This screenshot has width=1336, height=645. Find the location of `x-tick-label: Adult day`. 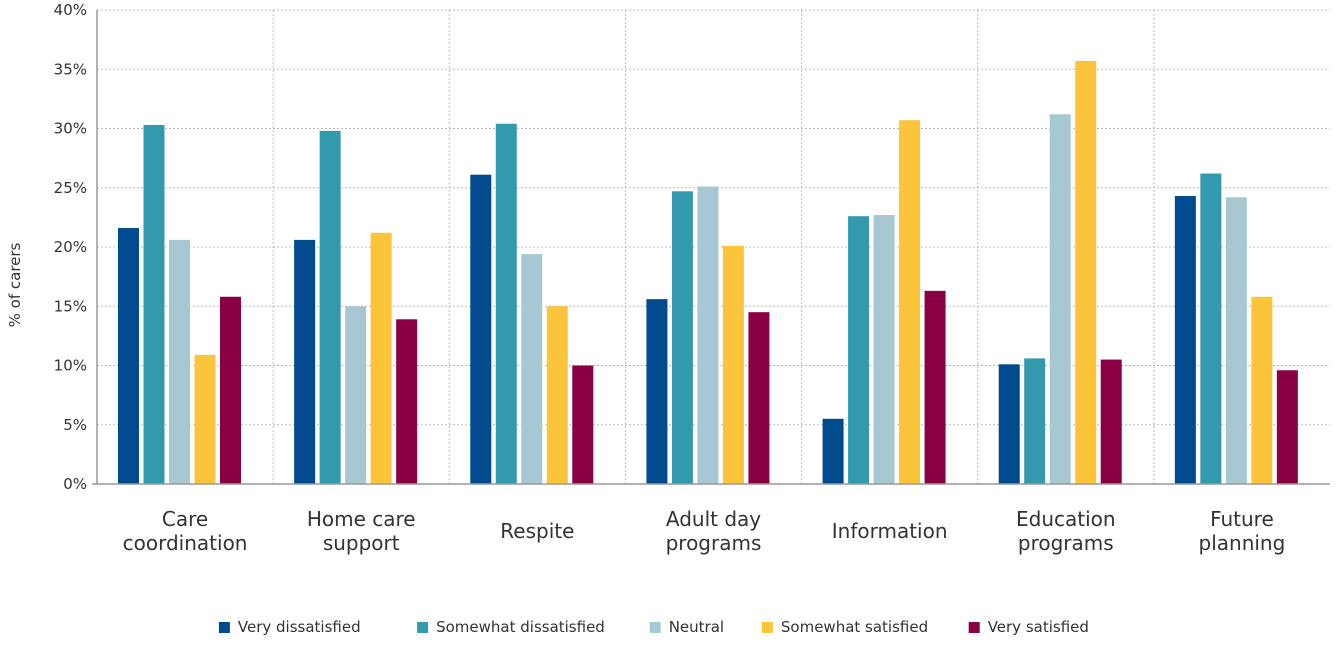

x-tick-label: Adult day is located at coordinates (713, 519).